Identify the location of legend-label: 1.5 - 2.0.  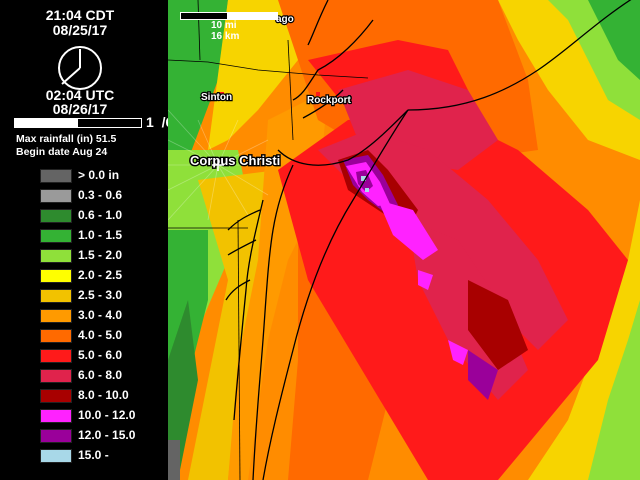
(100, 255).